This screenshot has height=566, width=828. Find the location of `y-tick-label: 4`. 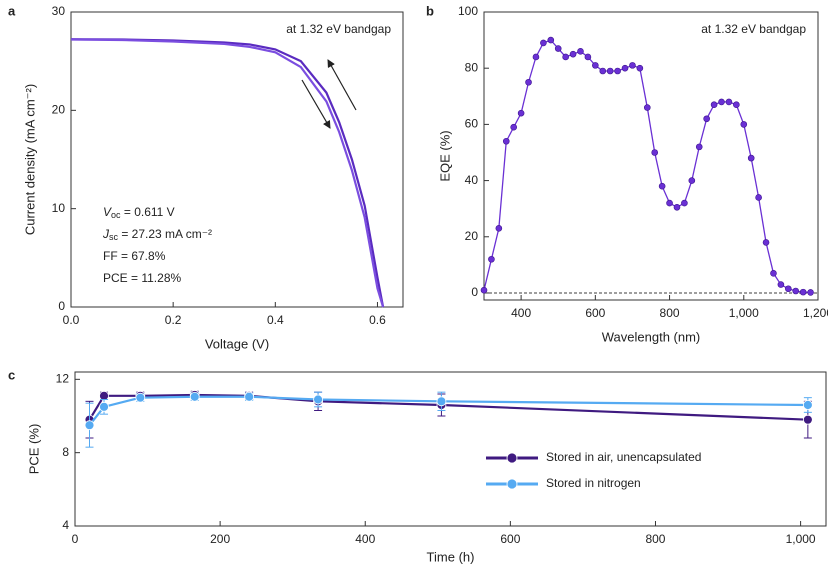

y-tick-label: 4 is located at coordinates (65, 525).